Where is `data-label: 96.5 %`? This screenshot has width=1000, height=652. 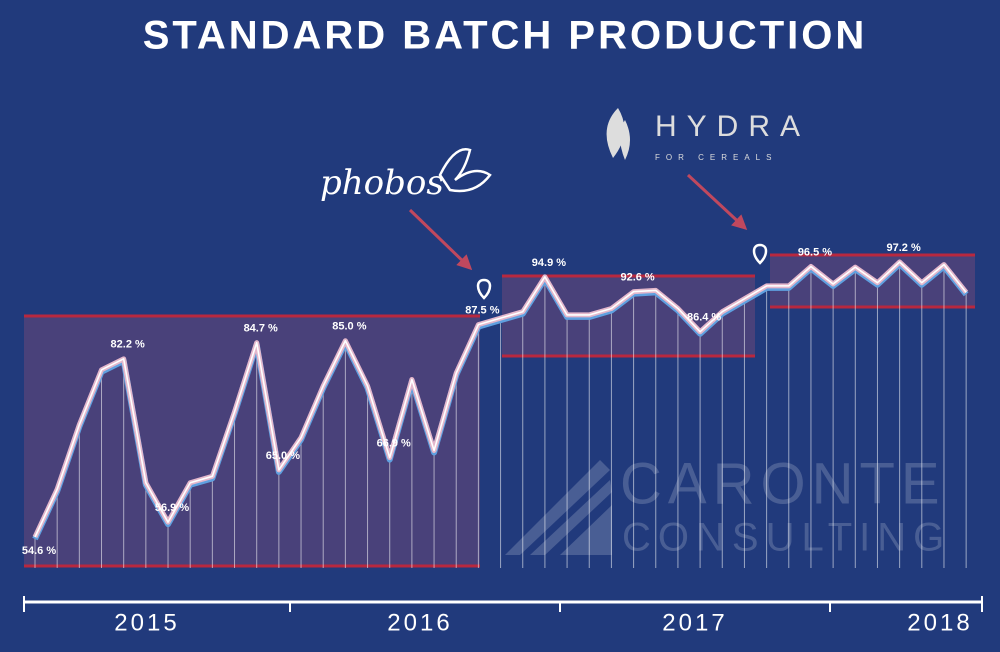 data-label: 96.5 % is located at coordinates (815, 252).